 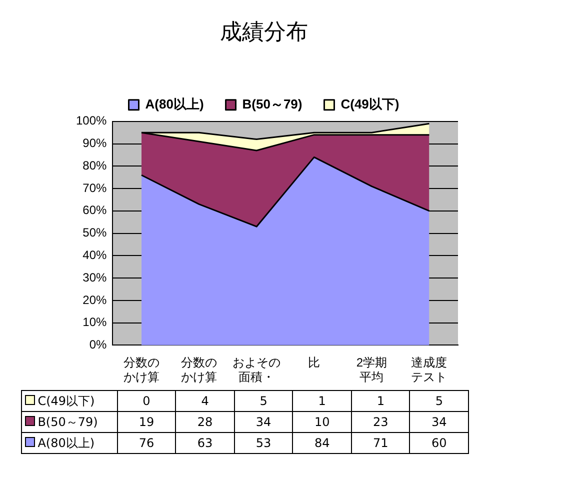 I want to click on data-label: 0, so click(x=146, y=401).